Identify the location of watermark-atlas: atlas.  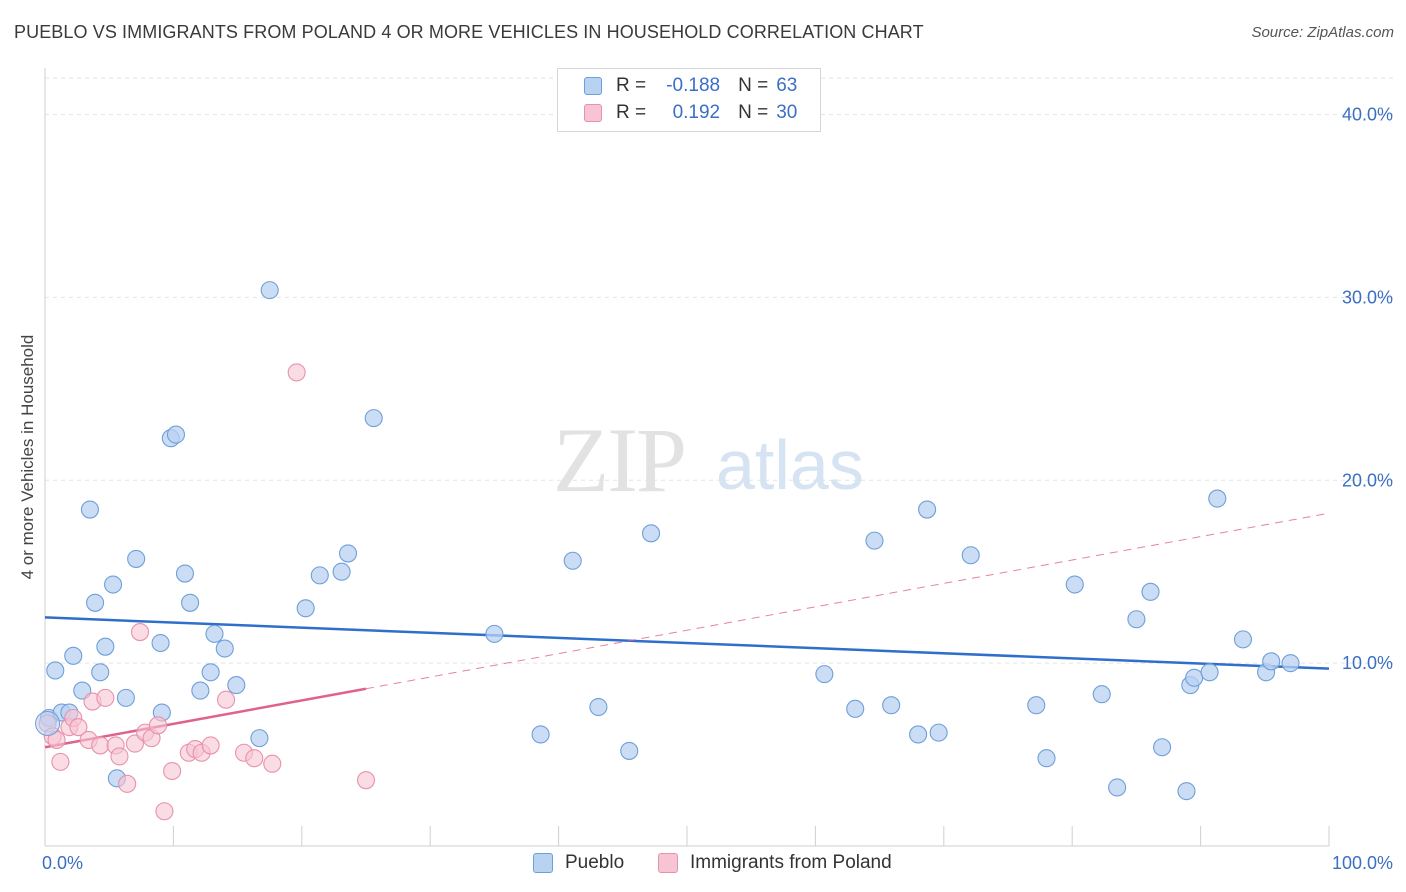
(790, 465).